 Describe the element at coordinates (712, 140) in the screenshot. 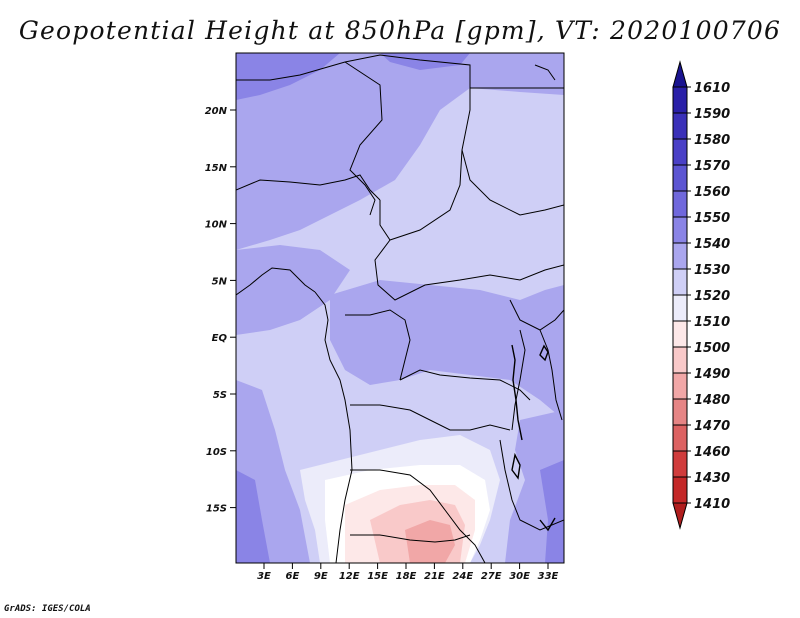

I see `colorbar-label: 1580` at that location.